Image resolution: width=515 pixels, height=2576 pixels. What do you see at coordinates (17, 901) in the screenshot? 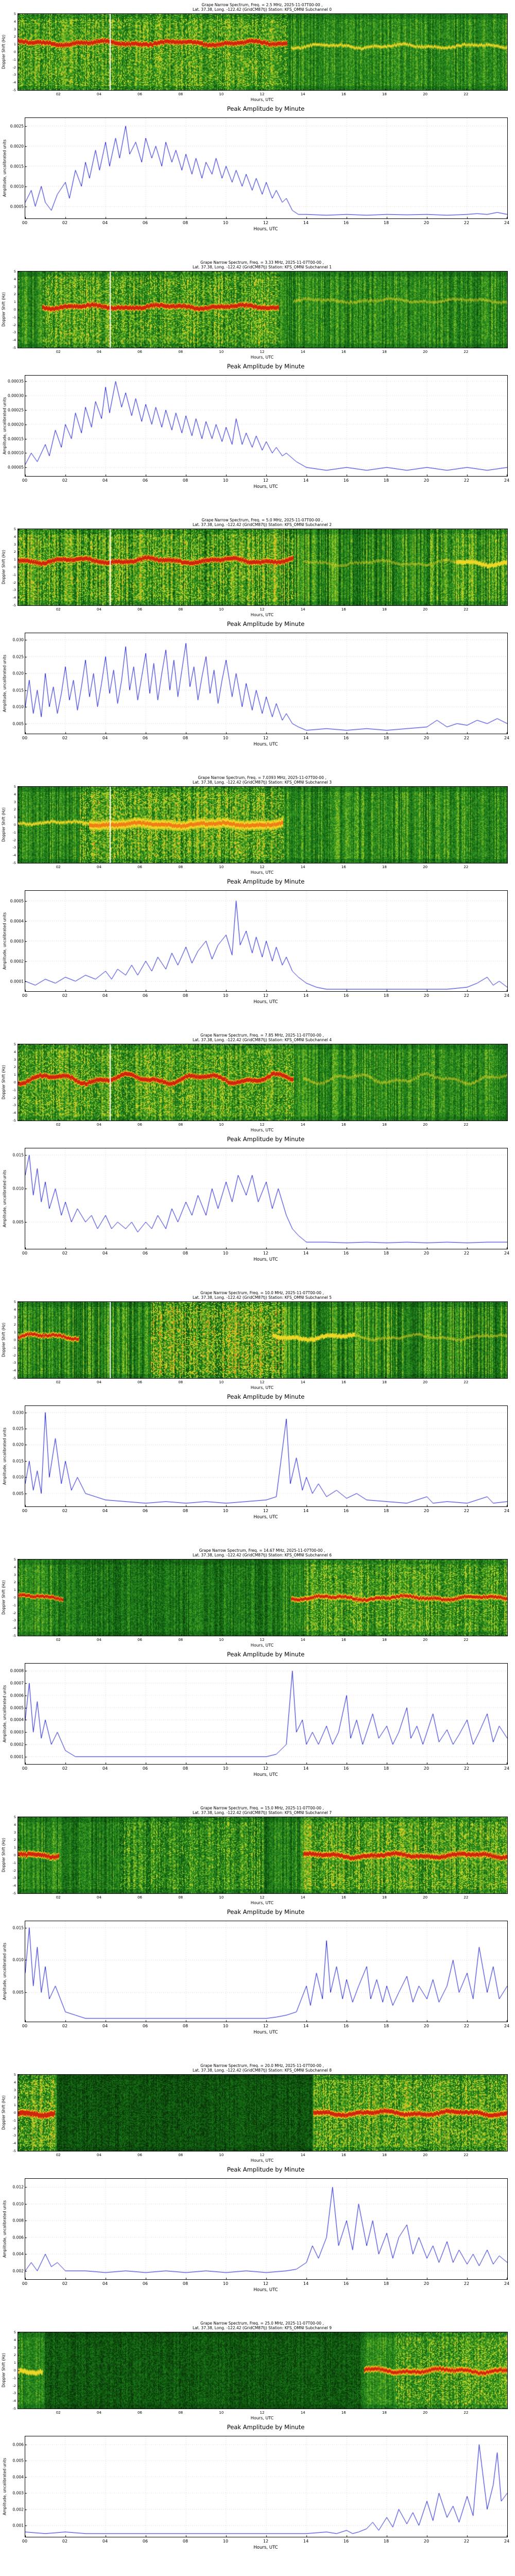
I see `y-tick-label: 0.0005` at bounding box center [17, 901].